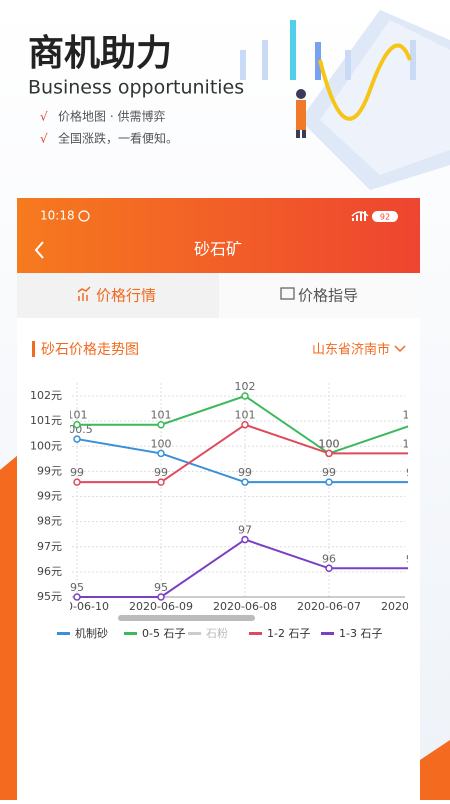 This screenshot has width=450, height=804. What do you see at coordinates (39, 250) in the screenshot?
I see `back-button` at bounding box center [39, 250].